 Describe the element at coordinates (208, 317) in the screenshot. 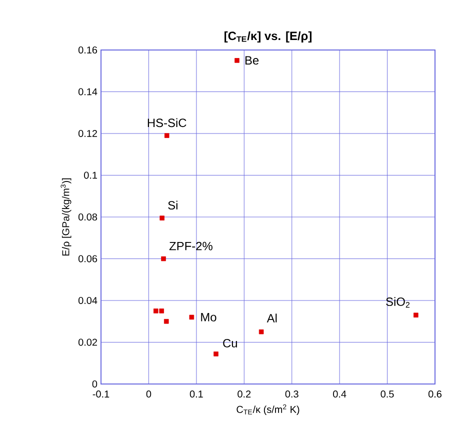

I see `annotation: Mo` at that location.